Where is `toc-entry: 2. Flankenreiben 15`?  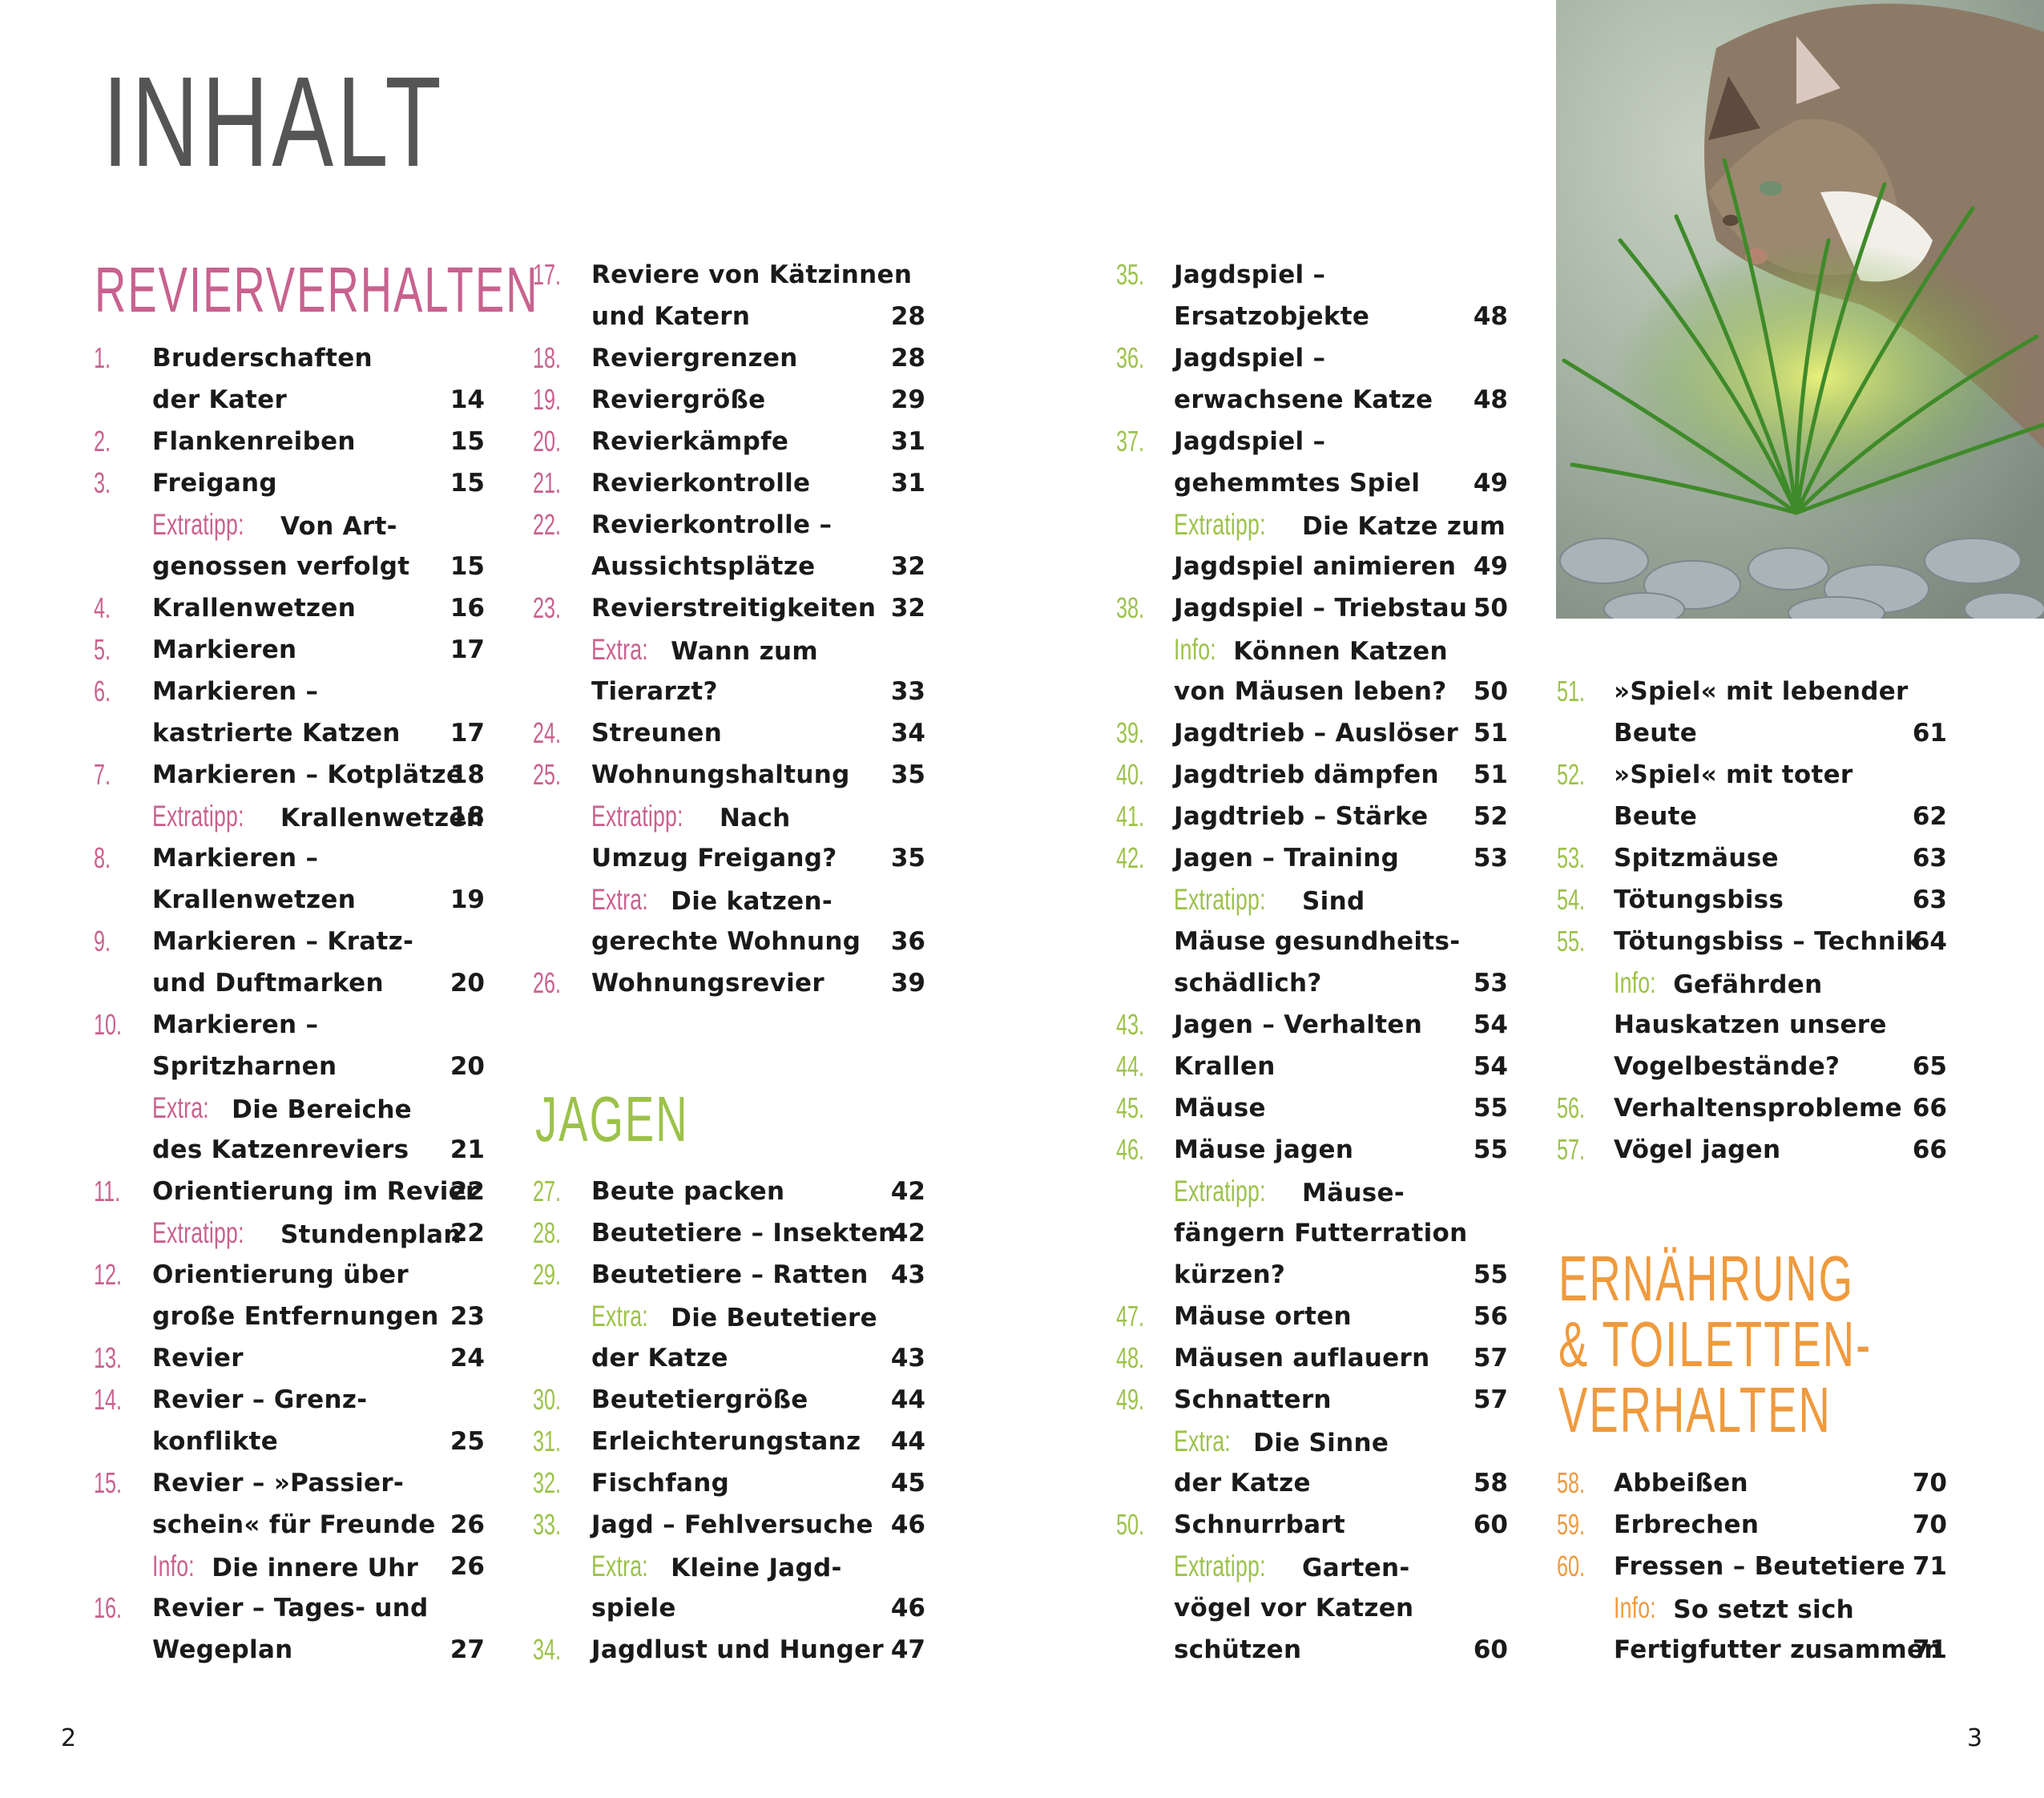 toc-entry: 2. Flankenreiben 15 is located at coordinates (289, 442).